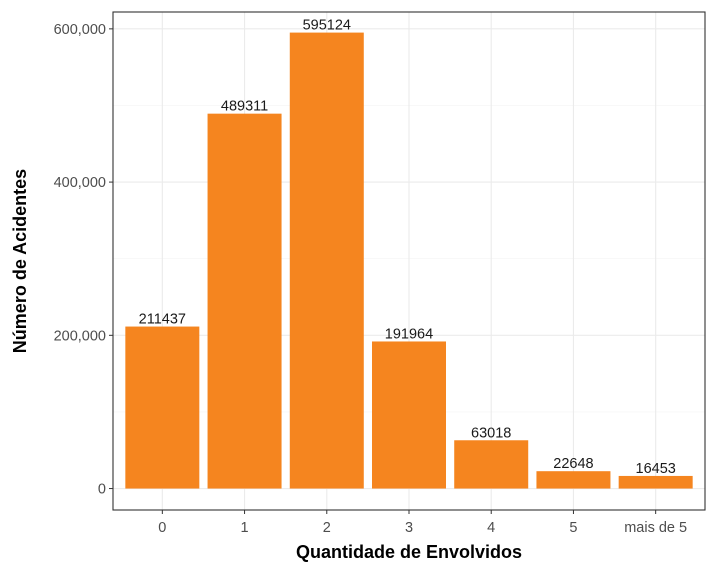 This screenshot has width=720, height=576. I want to click on x-tick-label: 1, so click(245, 528).